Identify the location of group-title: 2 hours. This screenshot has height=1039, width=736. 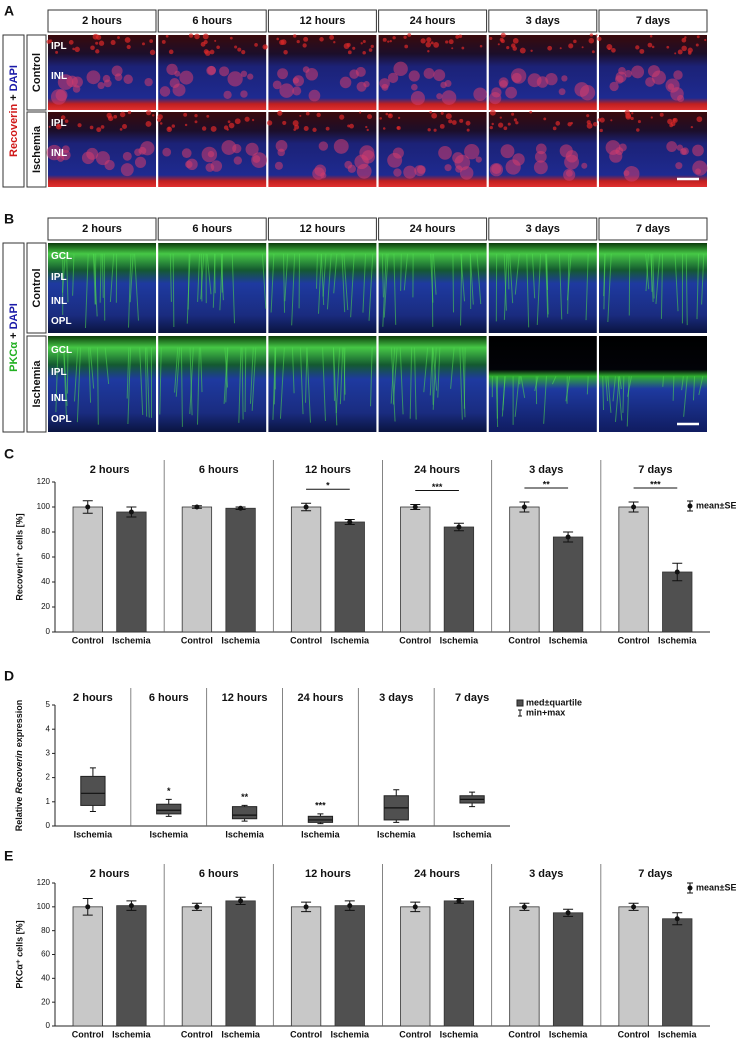
(110, 470).